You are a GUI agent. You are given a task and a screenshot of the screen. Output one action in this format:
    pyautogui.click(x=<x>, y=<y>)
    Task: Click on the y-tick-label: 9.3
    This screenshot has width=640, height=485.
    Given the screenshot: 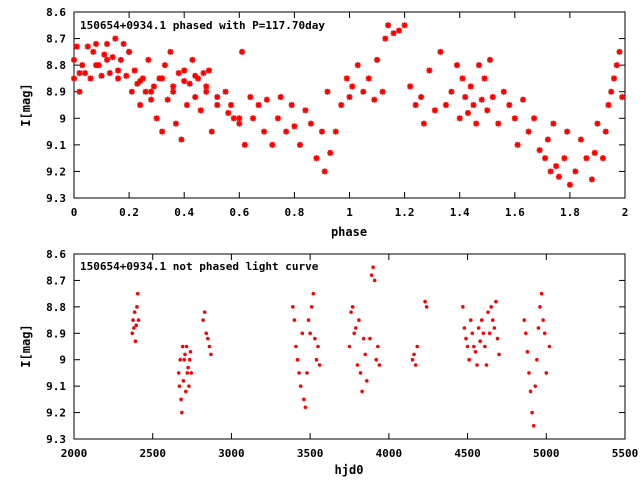 What is the action you would take?
    pyautogui.click(x=56, y=439)
    